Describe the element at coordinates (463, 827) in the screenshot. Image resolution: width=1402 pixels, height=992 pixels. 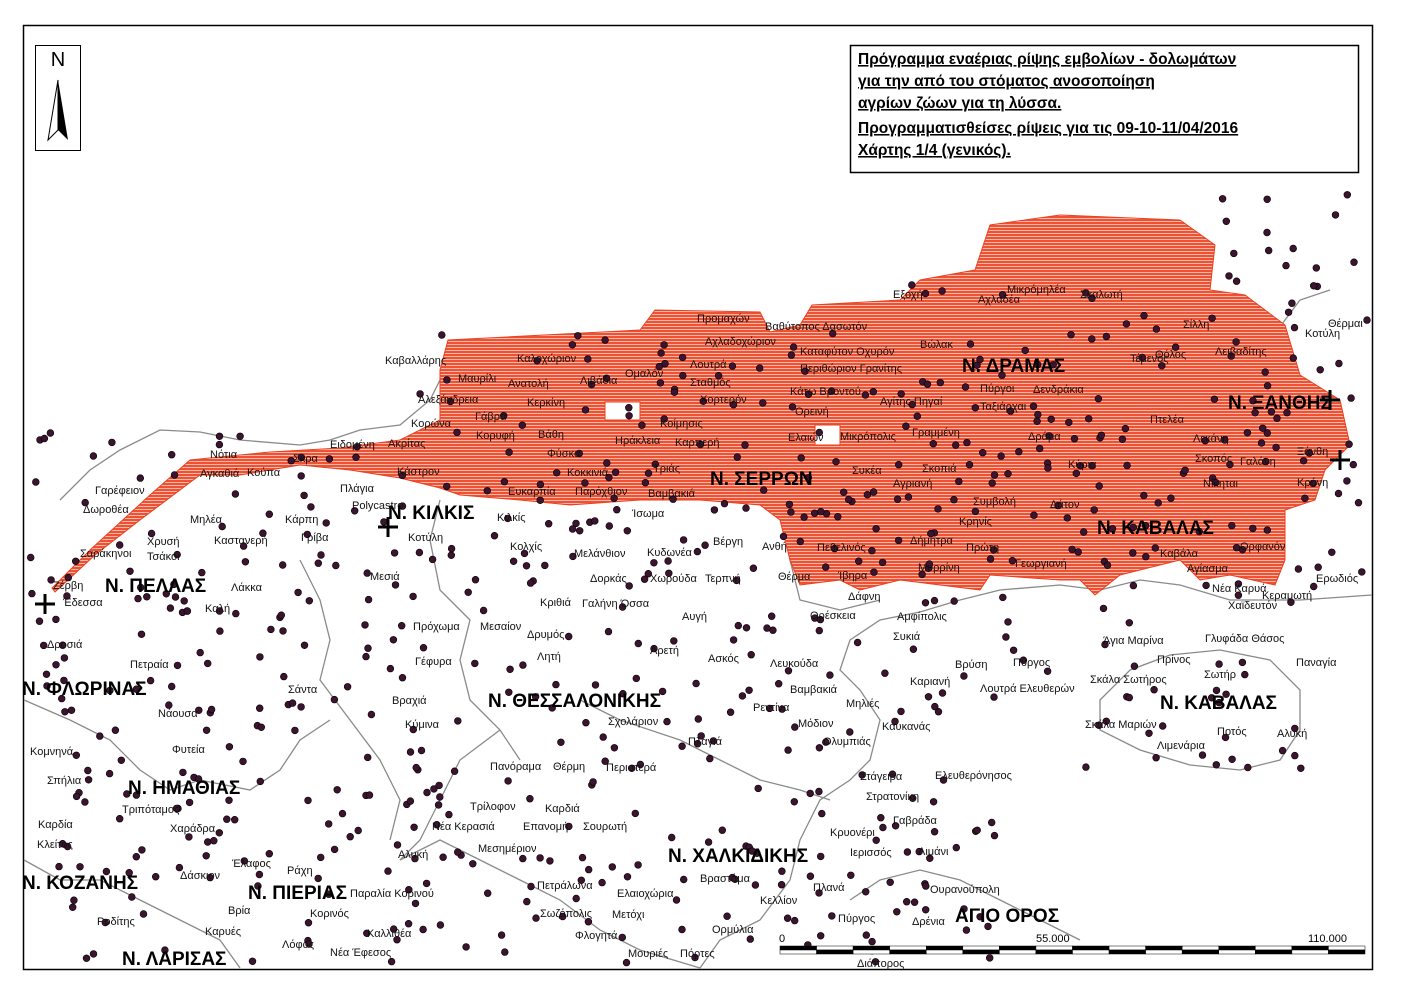
I see `place-label: Νέα Κερασιά` at that location.